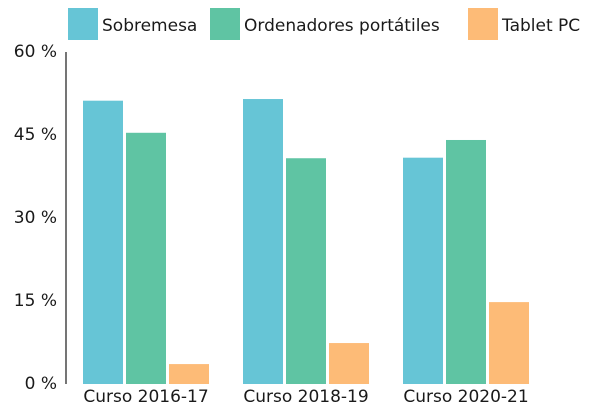  Describe the element at coordinates (305, 397) in the screenshot. I see `x-tick-label: Curso 2018-19` at that location.